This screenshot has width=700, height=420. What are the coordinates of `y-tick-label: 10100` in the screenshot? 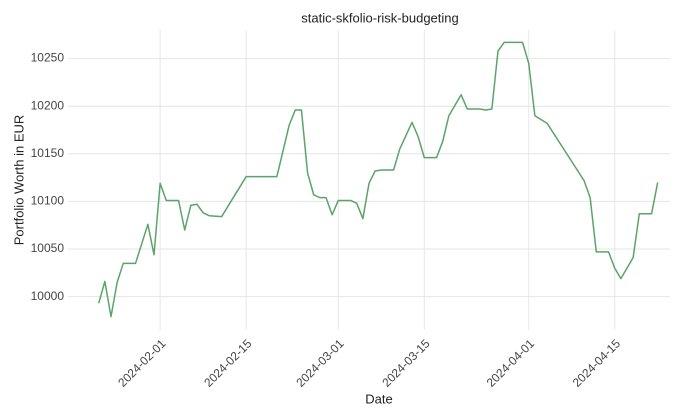 It's located at (48, 201).